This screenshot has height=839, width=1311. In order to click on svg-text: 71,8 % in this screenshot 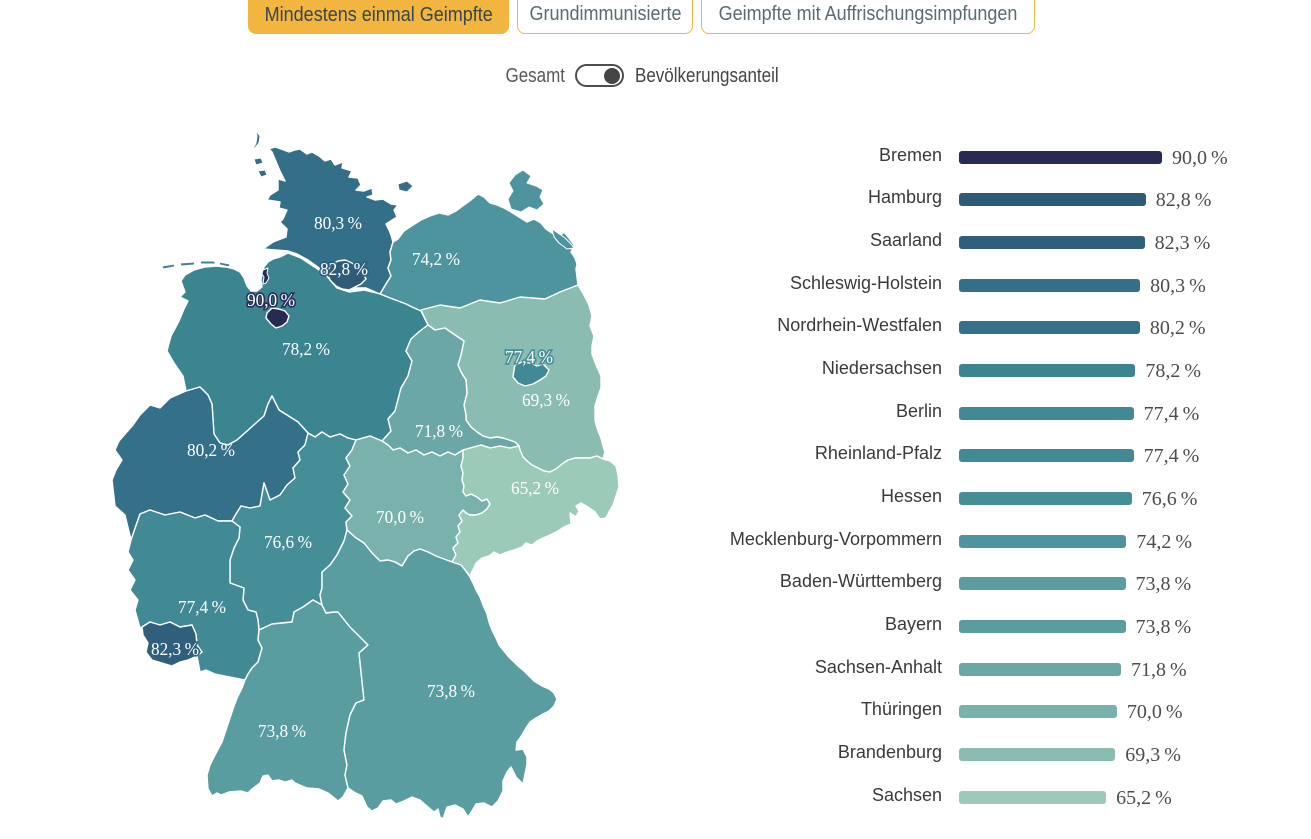, I will do `click(439, 431)`.